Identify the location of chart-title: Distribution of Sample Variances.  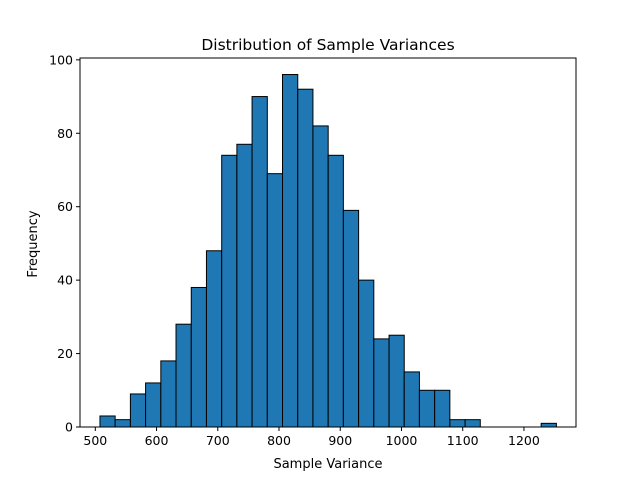
(327, 45).